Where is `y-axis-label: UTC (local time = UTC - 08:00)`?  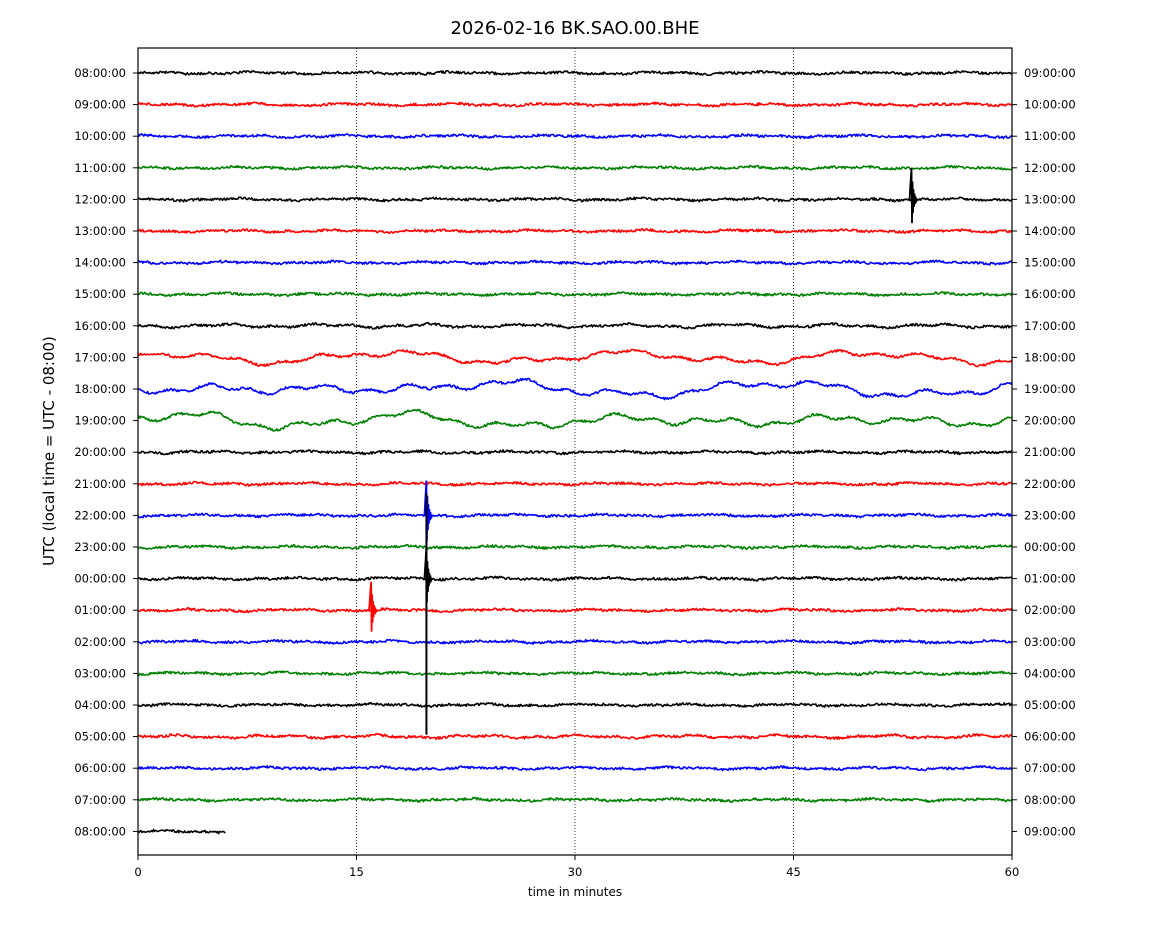 y-axis-label: UTC (local time = UTC - 08:00) is located at coordinates (49, 451).